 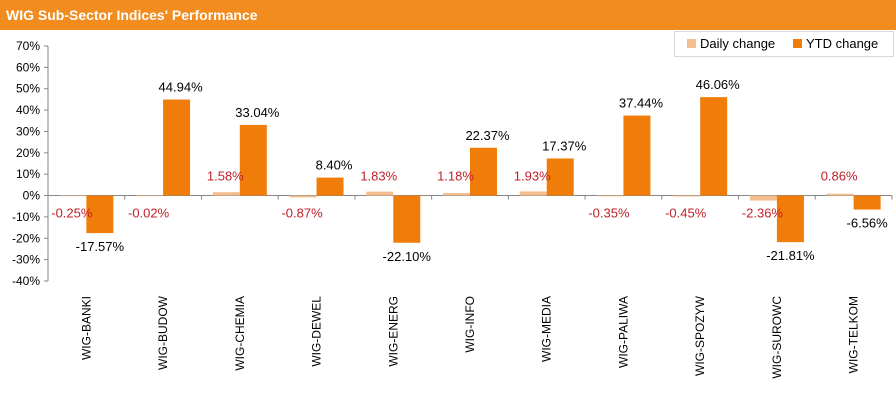 I want to click on ytd-change-label: 22.37%, so click(x=487, y=135).